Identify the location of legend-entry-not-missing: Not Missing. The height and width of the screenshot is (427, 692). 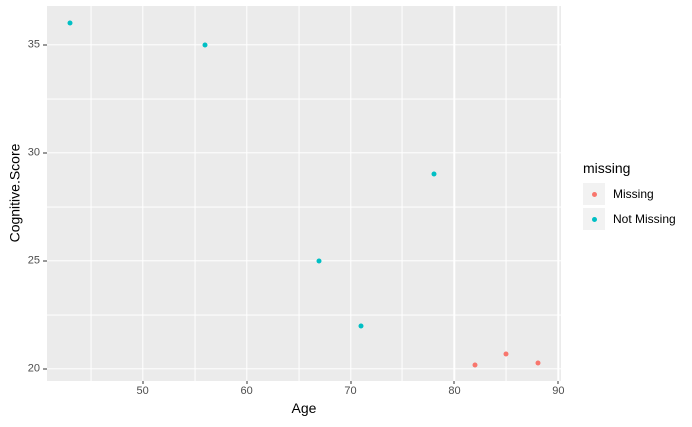
(629, 219).